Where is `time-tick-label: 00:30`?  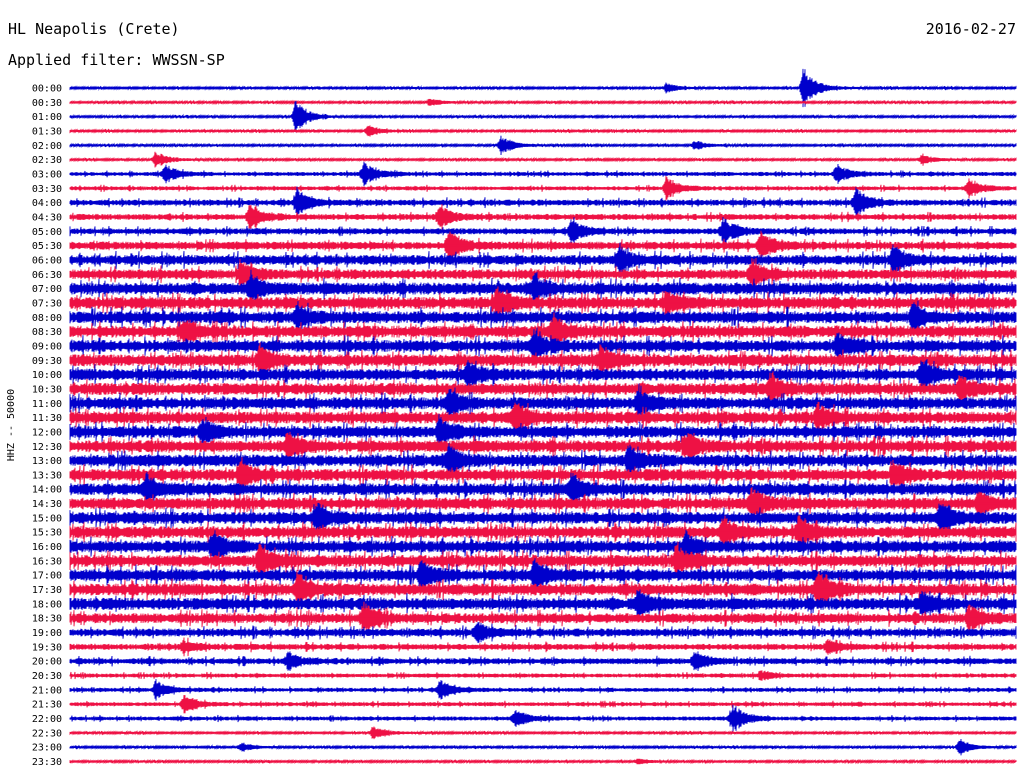 time-tick-label: 00:30 is located at coordinates (47, 103).